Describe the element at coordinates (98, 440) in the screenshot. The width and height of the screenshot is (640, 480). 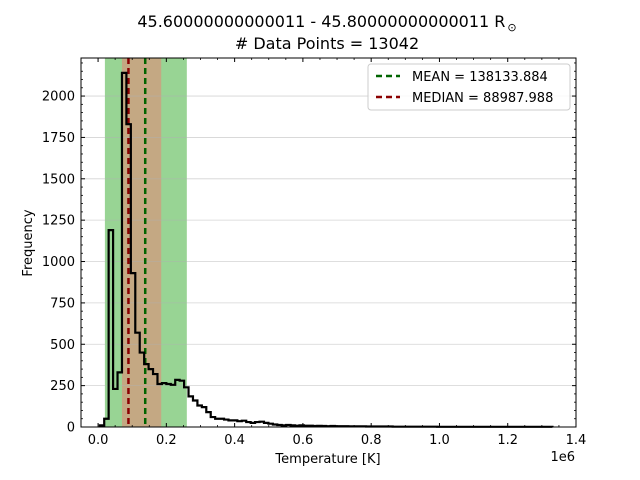
I see `x-tick-label-0: 0.0` at that location.